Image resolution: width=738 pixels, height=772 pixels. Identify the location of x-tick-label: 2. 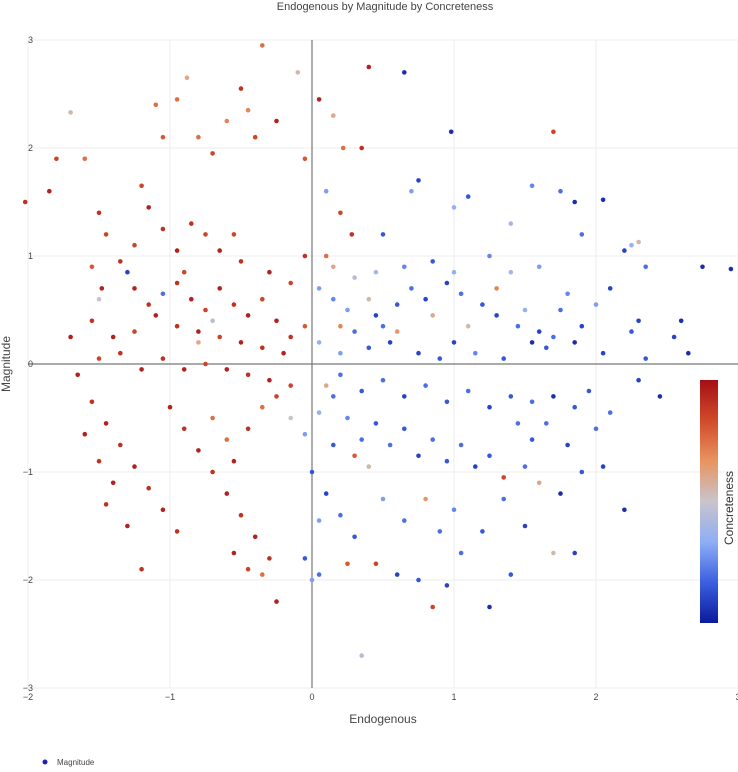
(595, 697).